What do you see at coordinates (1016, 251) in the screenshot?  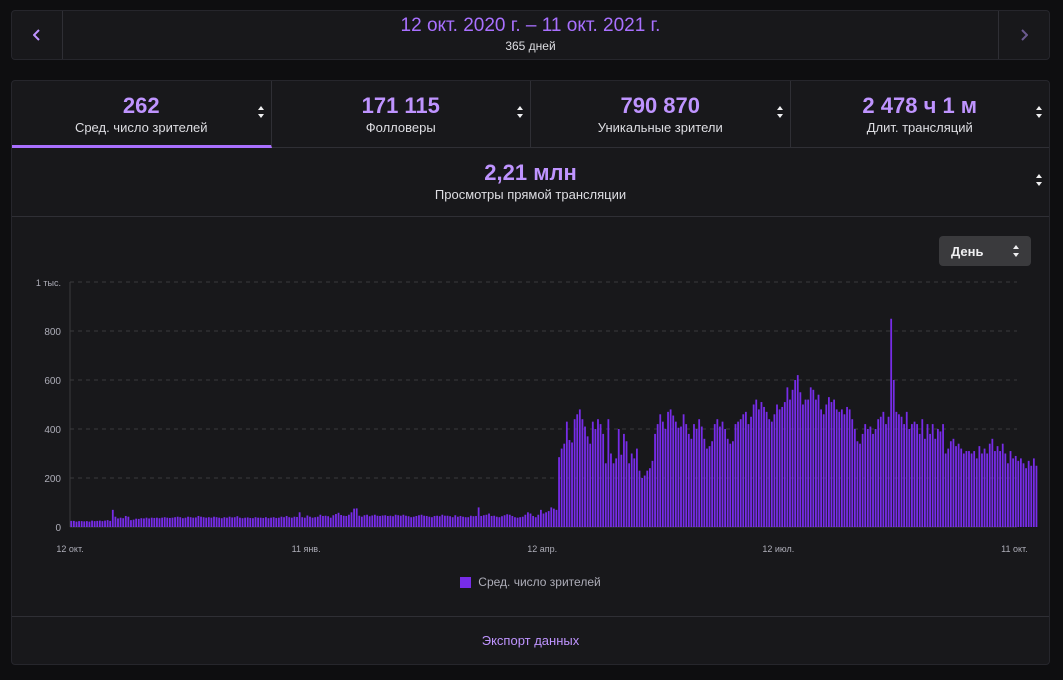 I see `select-arrows-icon` at bounding box center [1016, 251].